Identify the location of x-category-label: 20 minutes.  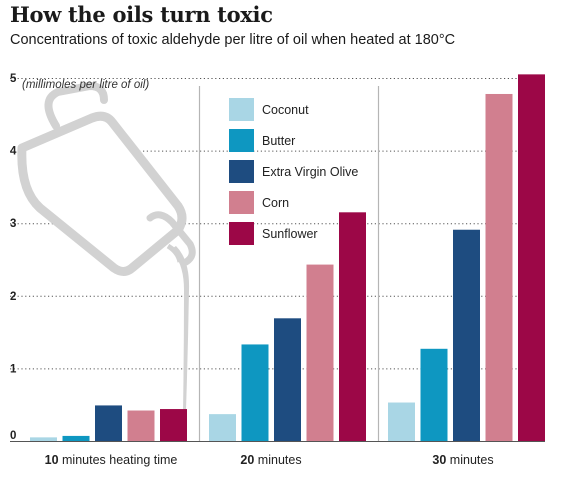
(270, 460).